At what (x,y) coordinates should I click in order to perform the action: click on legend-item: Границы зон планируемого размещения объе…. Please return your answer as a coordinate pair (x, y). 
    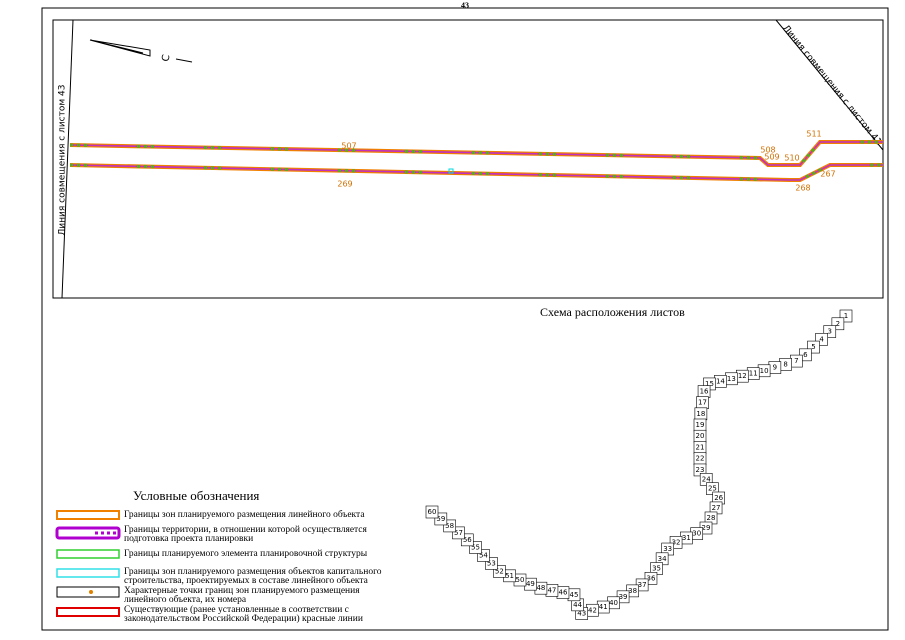
    Looking at the image, I should click on (253, 576).